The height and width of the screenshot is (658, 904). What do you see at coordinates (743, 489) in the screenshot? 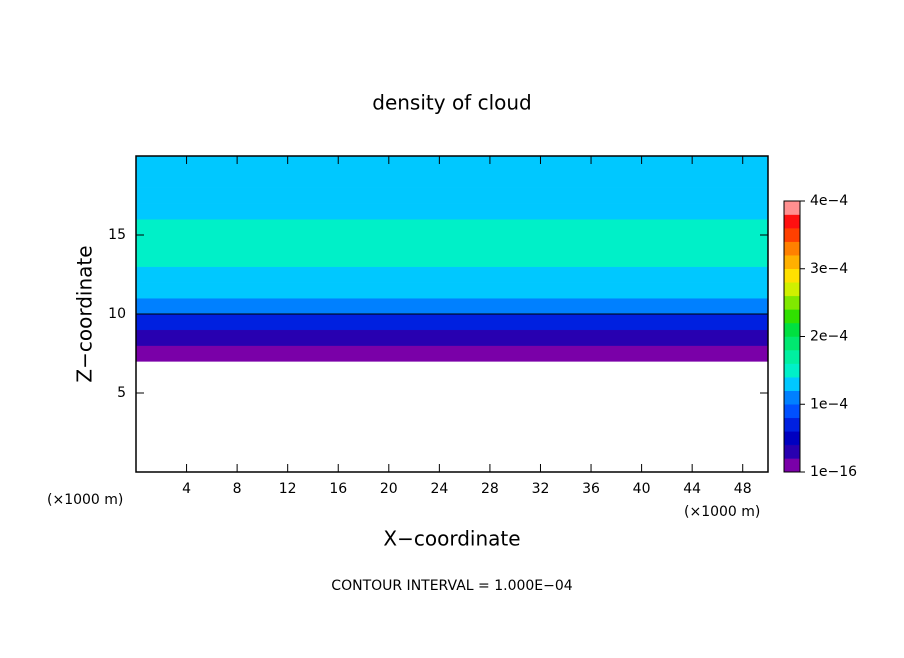
I see `x-tick-label: 48` at bounding box center [743, 489].